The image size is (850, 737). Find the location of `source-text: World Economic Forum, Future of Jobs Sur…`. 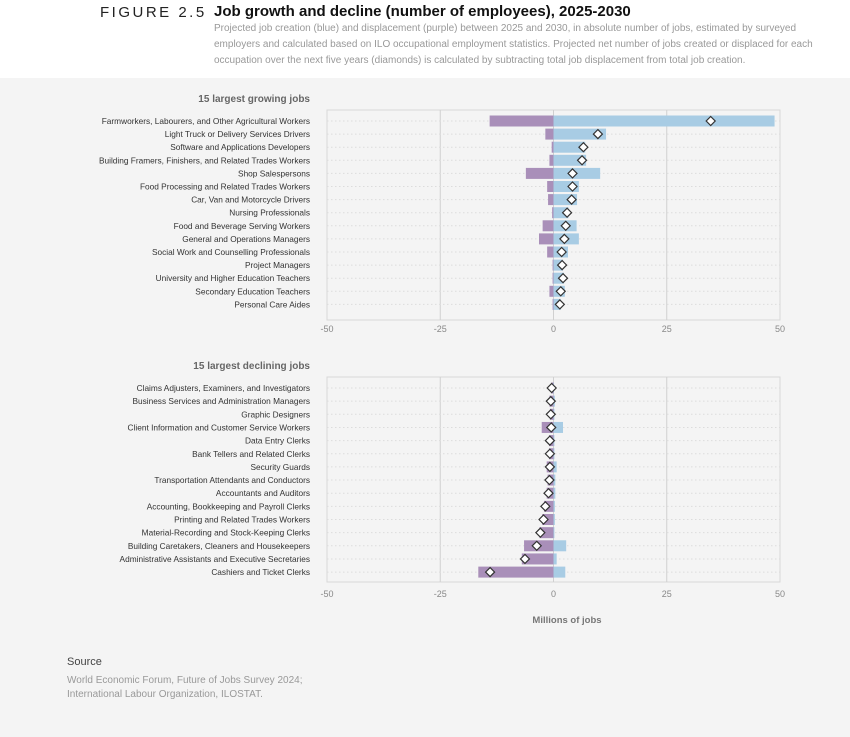

source-text: World Economic Forum, Future of Jobs Sur… is located at coordinates (185, 687).